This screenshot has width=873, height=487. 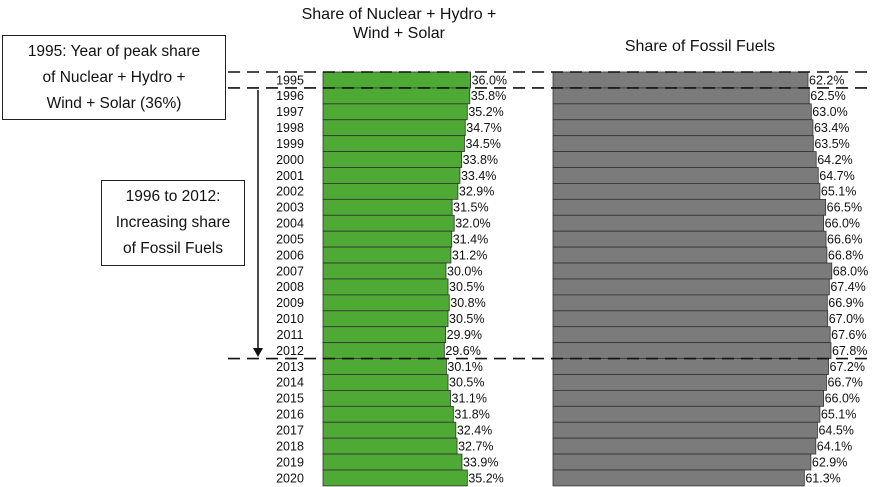 What do you see at coordinates (464, 367) in the screenshot?
I see `value-label: 30.1%` at bounding box center [464, 367].